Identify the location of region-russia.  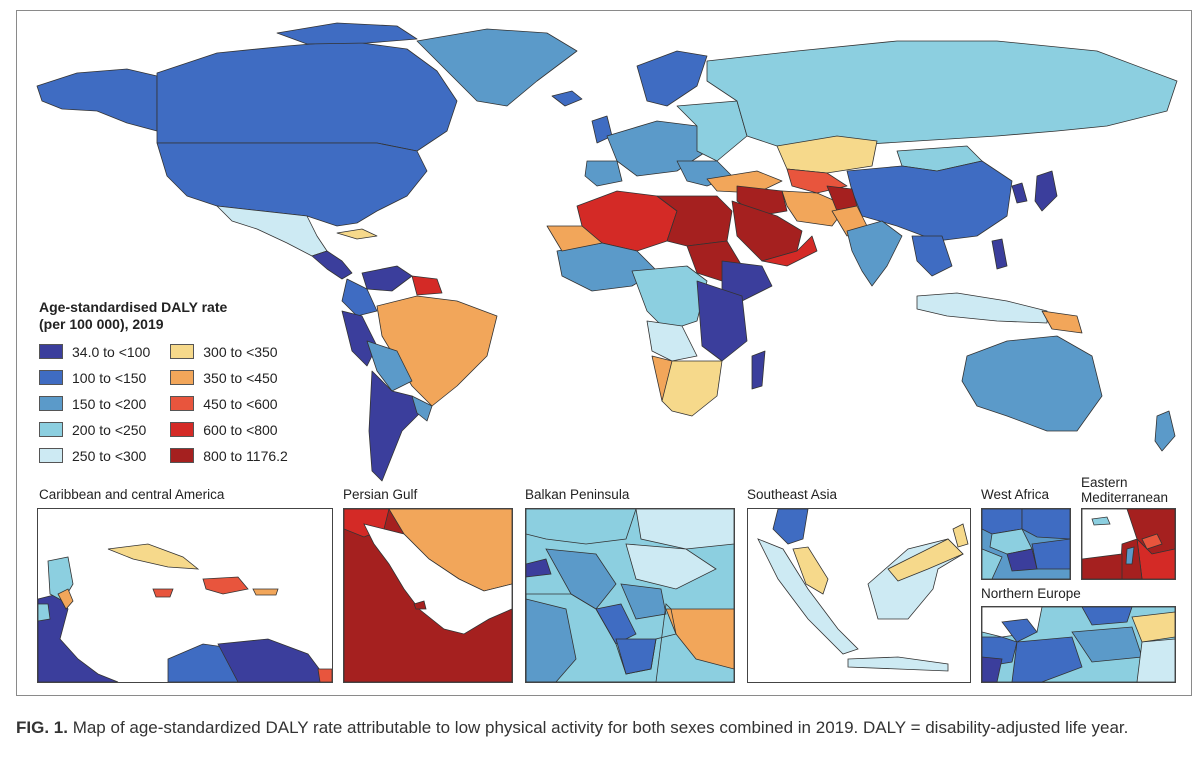
(942, 93).